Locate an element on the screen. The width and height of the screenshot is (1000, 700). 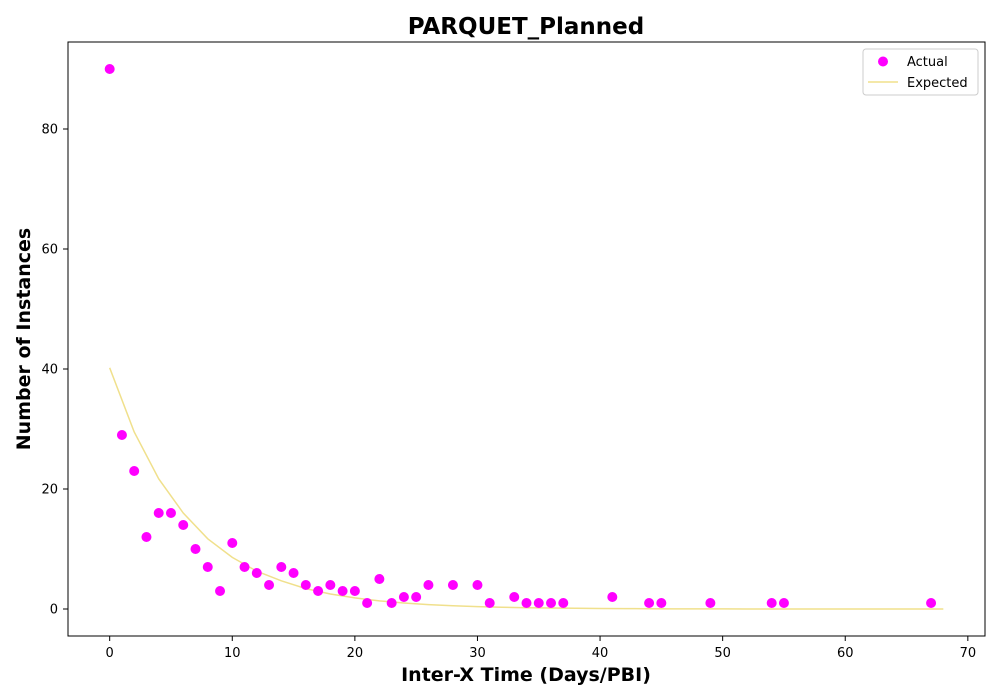
x-tick-label: 40 is located at coordinates (600, 653).